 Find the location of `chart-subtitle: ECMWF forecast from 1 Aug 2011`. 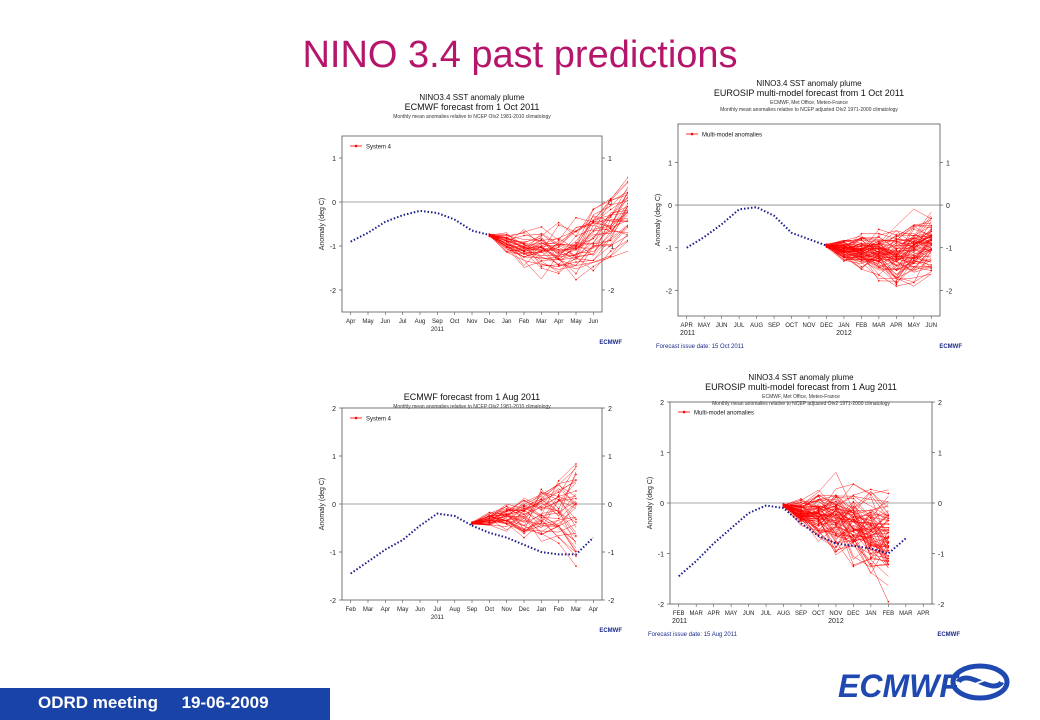

chart-subtitle: ECMWF forecast from 1 Aug 2011 is located at coordinates (472, 397).